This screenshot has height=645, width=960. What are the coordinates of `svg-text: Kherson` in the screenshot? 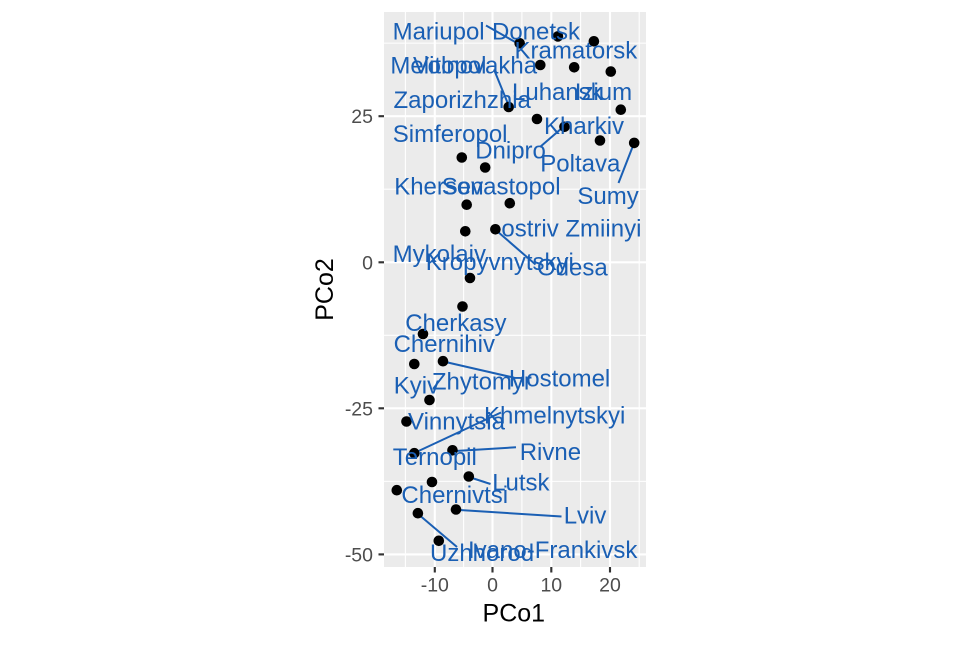 It's located at (438, 186).